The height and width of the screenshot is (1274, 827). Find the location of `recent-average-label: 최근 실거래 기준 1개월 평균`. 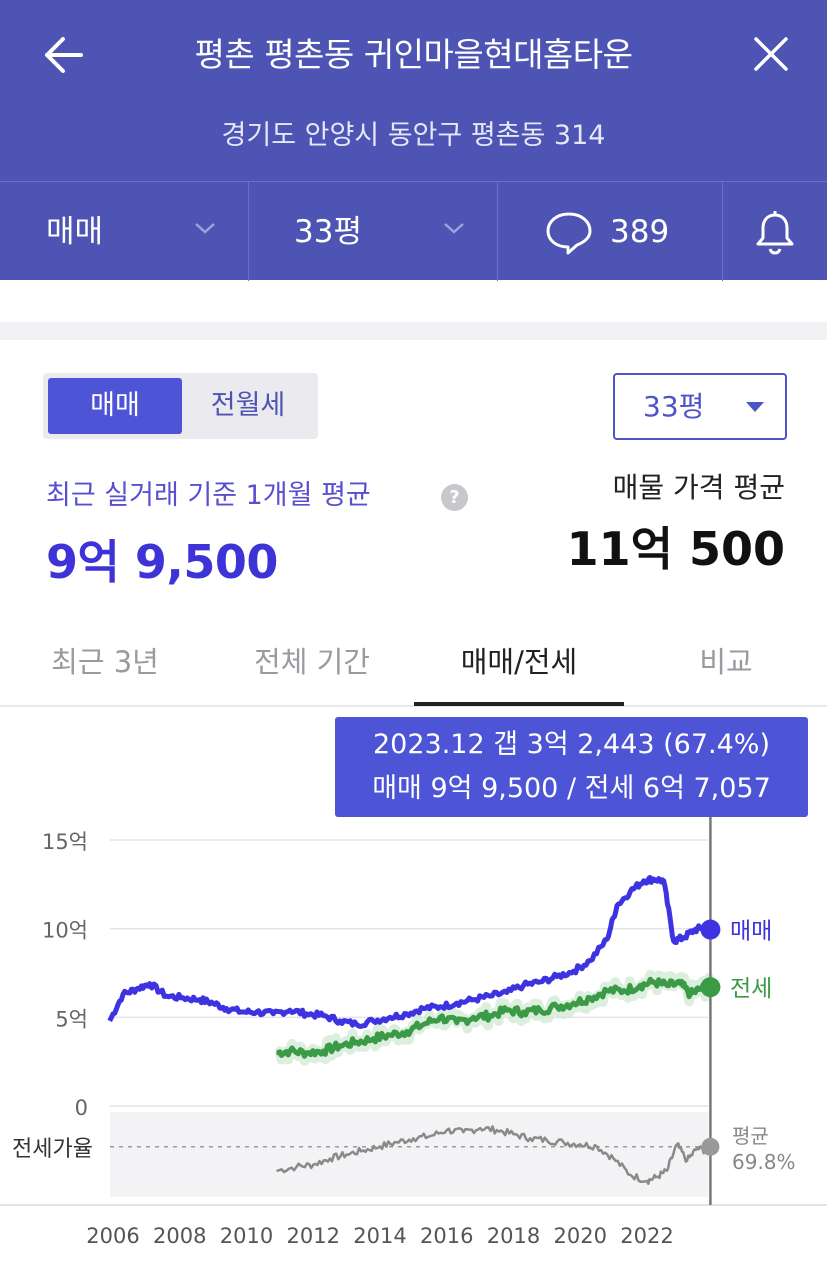

recent-average-label: 최근 실거래 기준 1개월 평균 is located at coordinates (208, 495).